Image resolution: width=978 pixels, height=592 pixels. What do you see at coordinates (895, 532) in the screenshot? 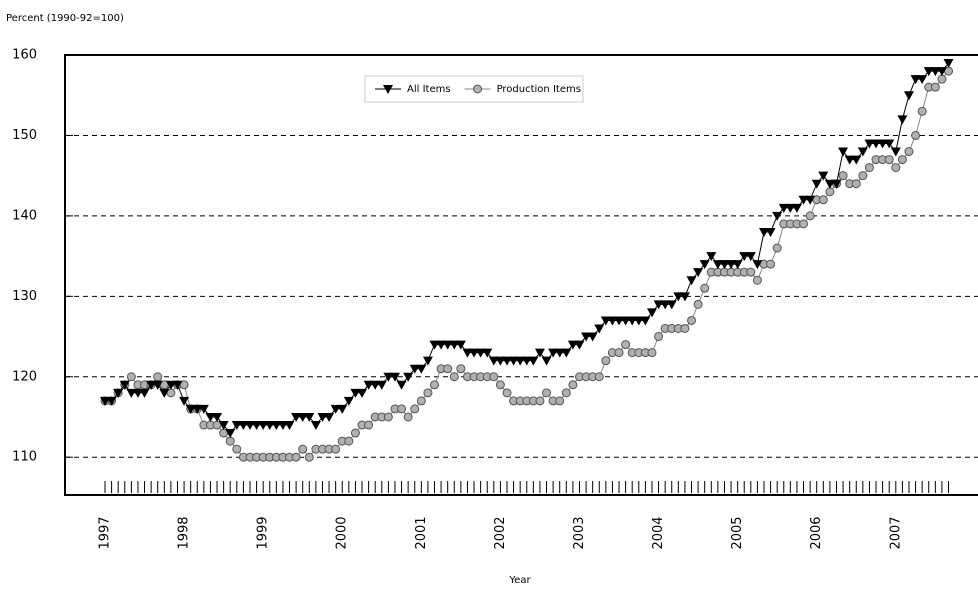
I see `x-tick-label: 2007` at bounding box center [895, 532].